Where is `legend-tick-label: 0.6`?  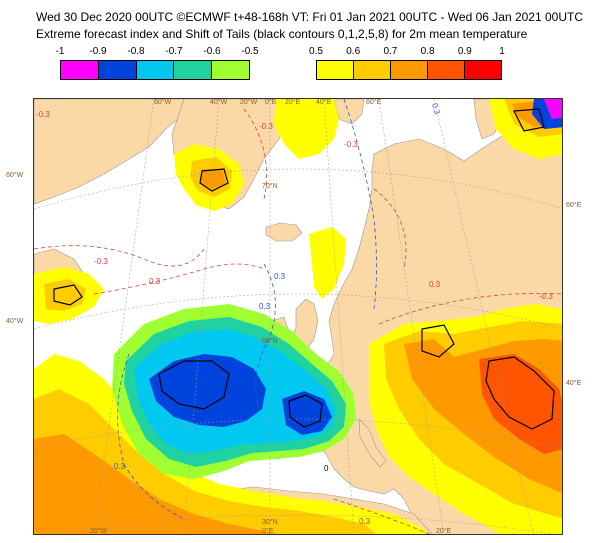
legend-tick-label: 0.6 is located at coordinates (353, 51).